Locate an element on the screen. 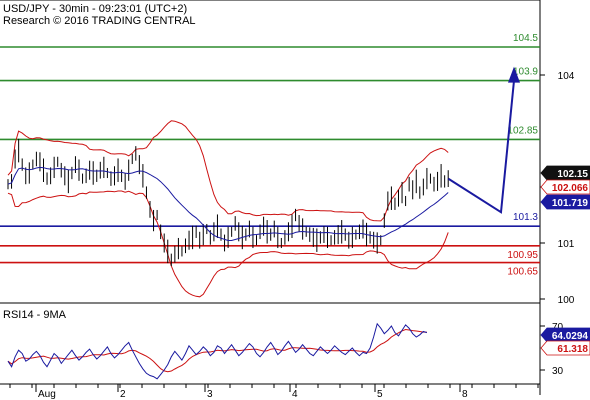 The image size is (590, 400). price-badge-text: 101.719 is located at coordinates (570, 203).